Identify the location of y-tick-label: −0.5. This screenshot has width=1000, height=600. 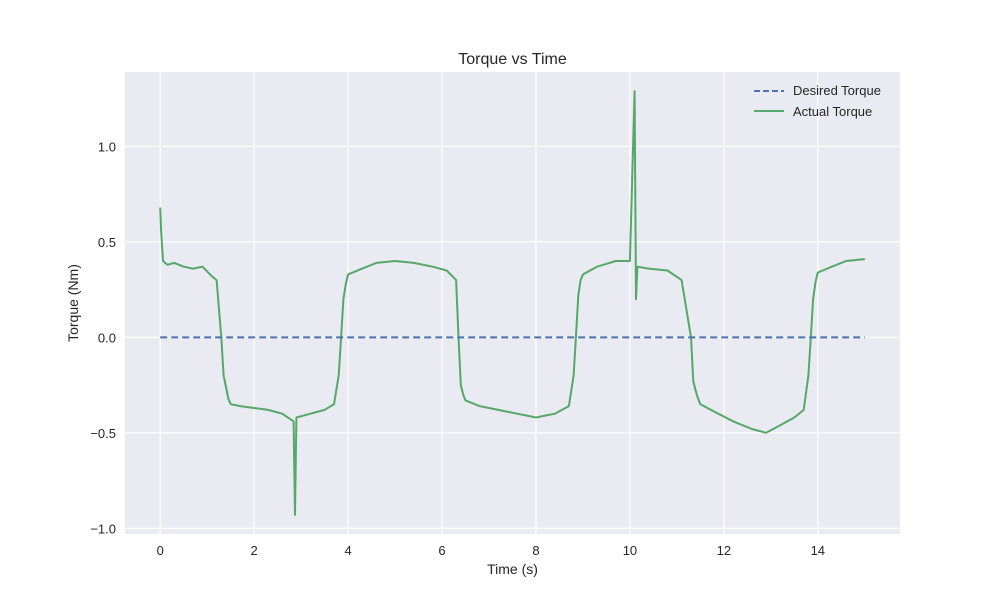
(103, 433).